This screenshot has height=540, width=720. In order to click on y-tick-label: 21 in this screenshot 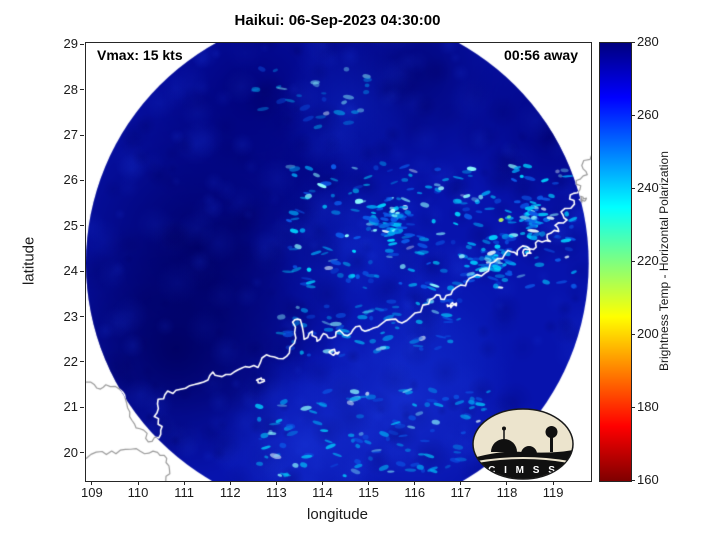, I will do `click(70, 407)`.